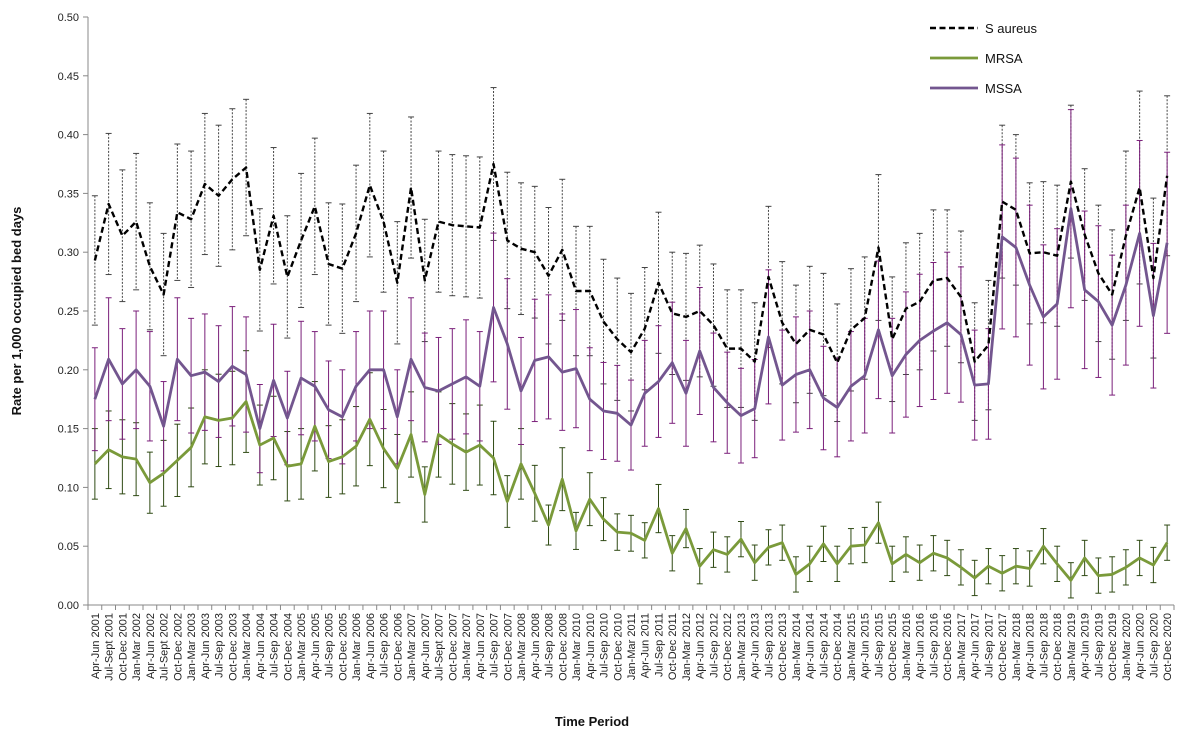 The height and width of the screenshot is (734, 1180). What do you see at coordinates (385, 645) in the screenshot?
I see `x-tick-label: Jul-Sep 2006` at bounding box center [385, 645].